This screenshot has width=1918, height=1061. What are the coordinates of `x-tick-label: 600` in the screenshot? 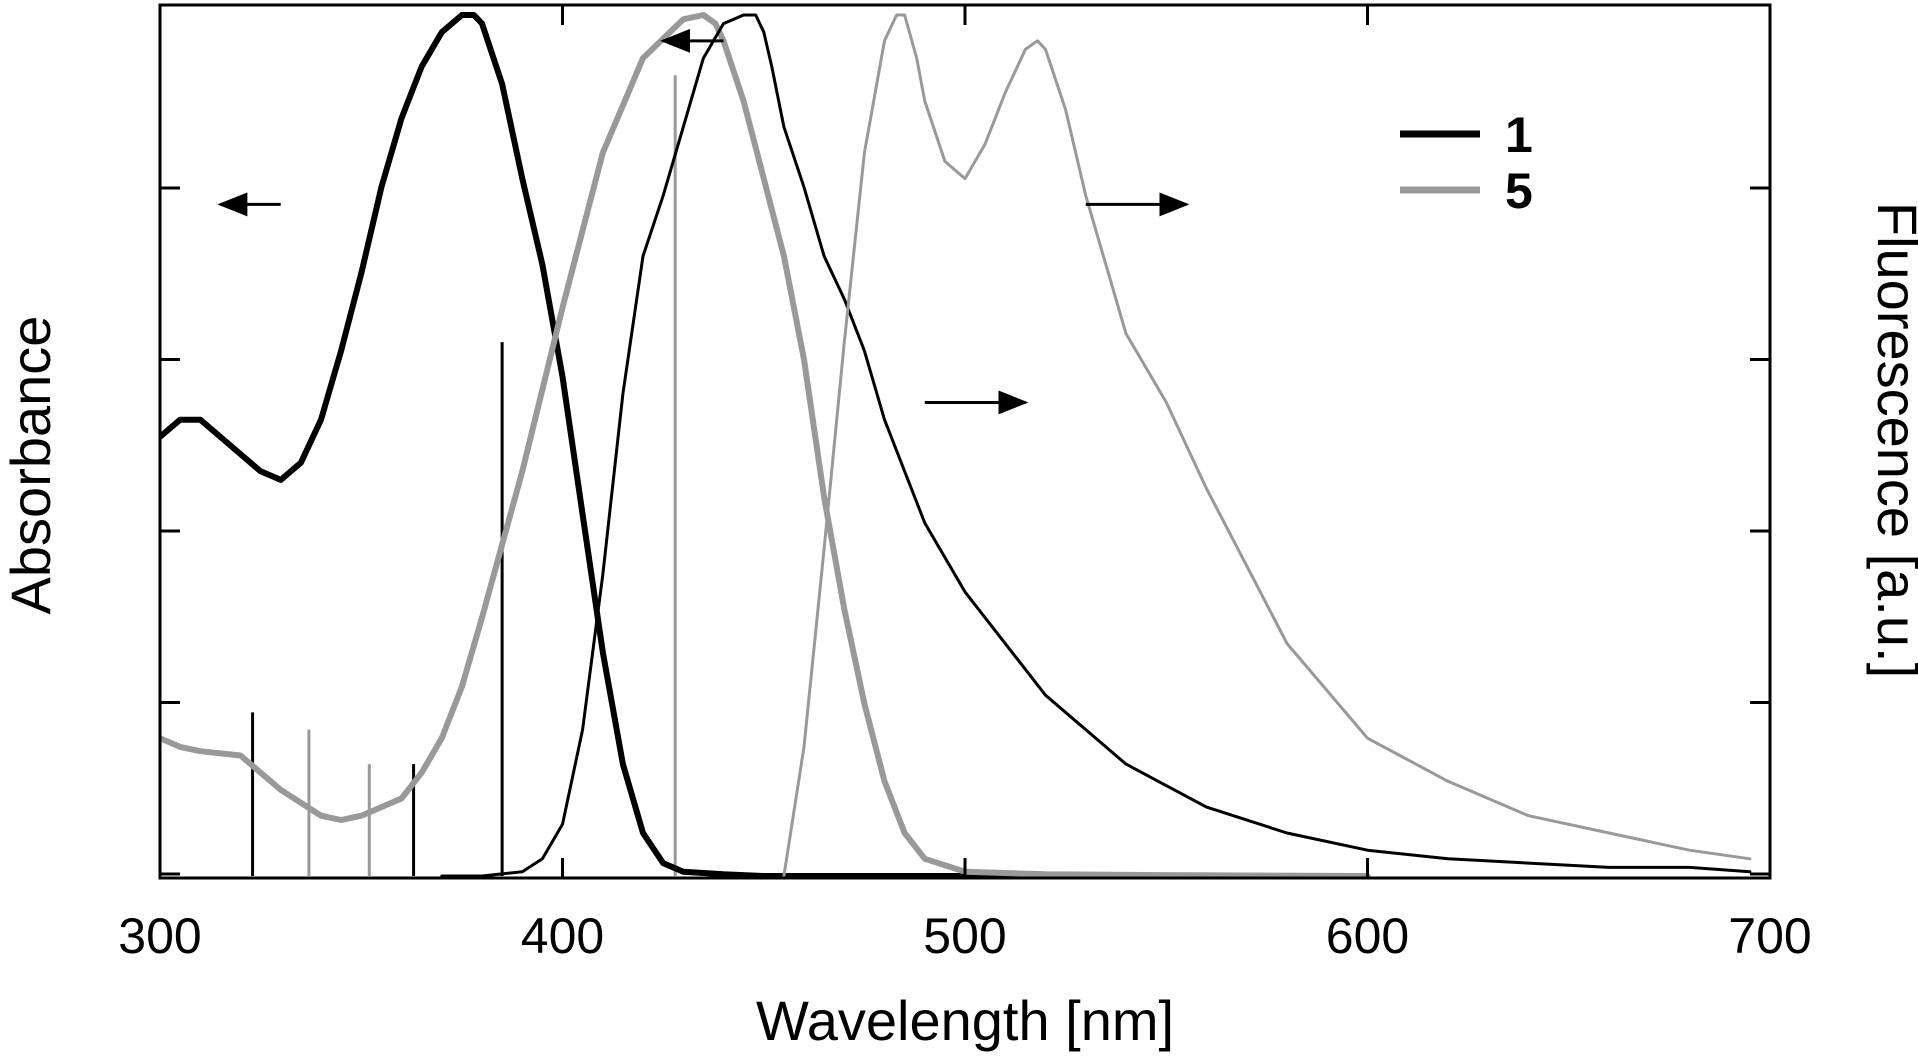 It's located at (1367, 936).